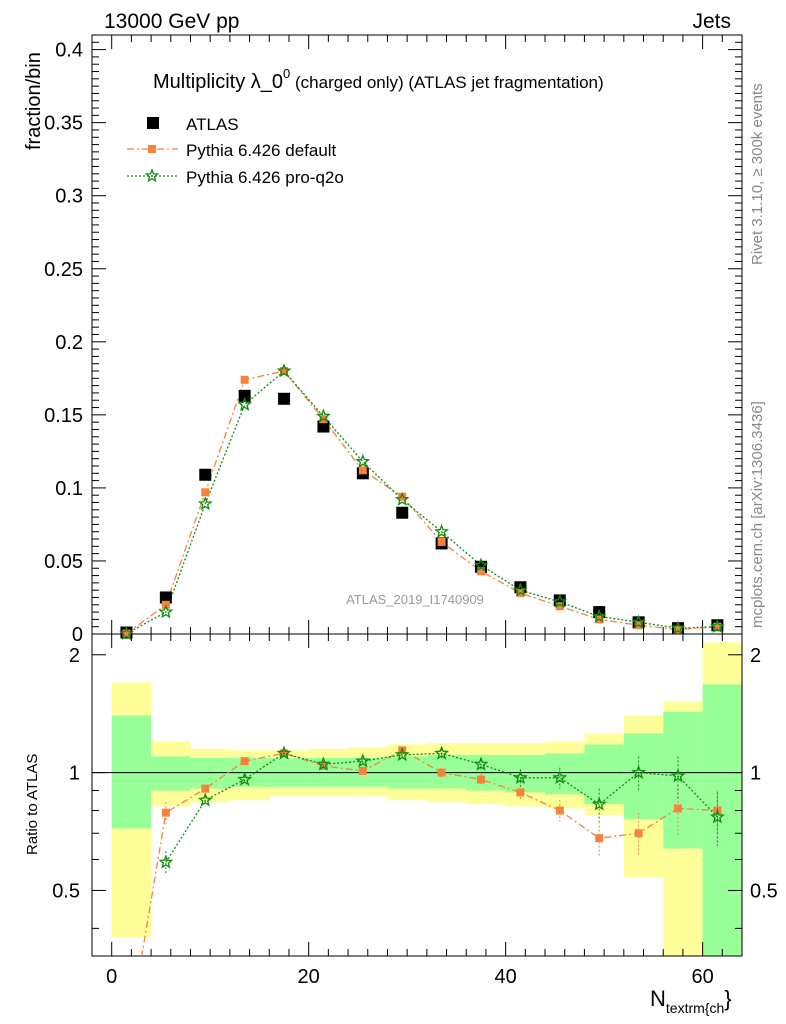  What do you see at coordinates (69, 197) in the screenshot?
I see `main-y-tick-label: 0.3` at bounding box center [69, 197].